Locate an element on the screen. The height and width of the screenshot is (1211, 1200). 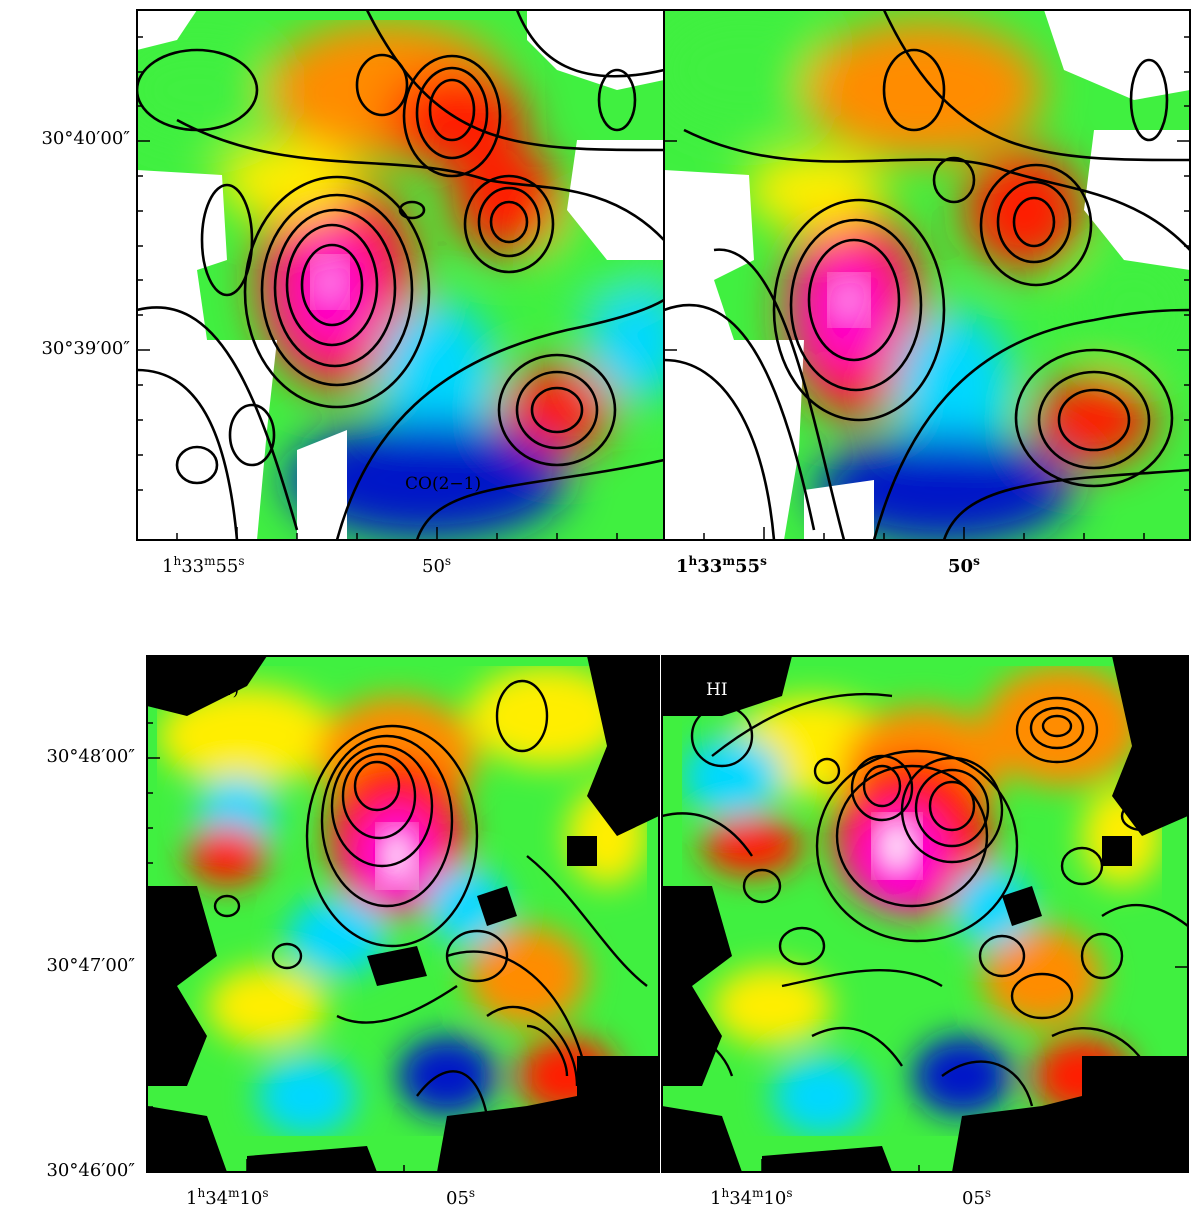
bottom-right-panel-annotation: HI is located at coordinates (717, 690).